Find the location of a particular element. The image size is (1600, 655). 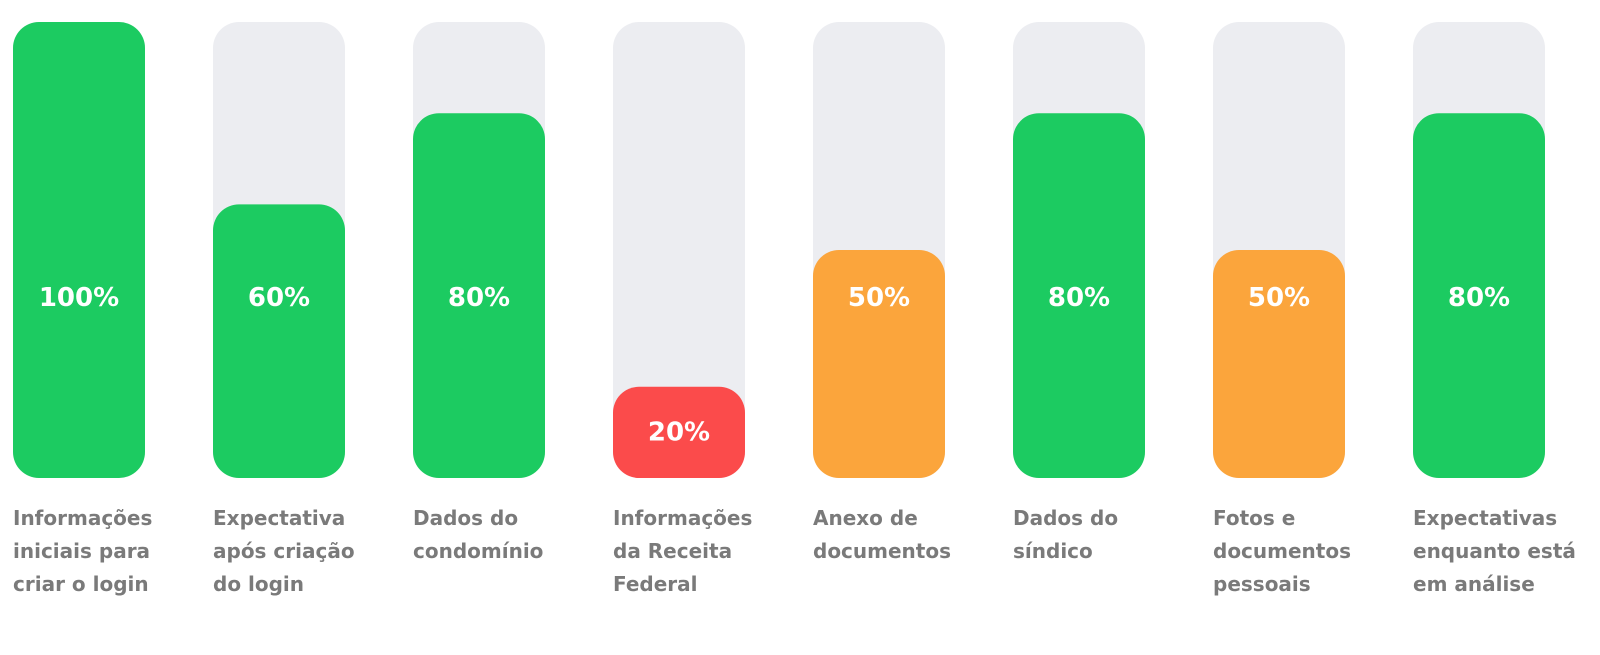

bar-group: 20% is located at coordinates (679, 250).